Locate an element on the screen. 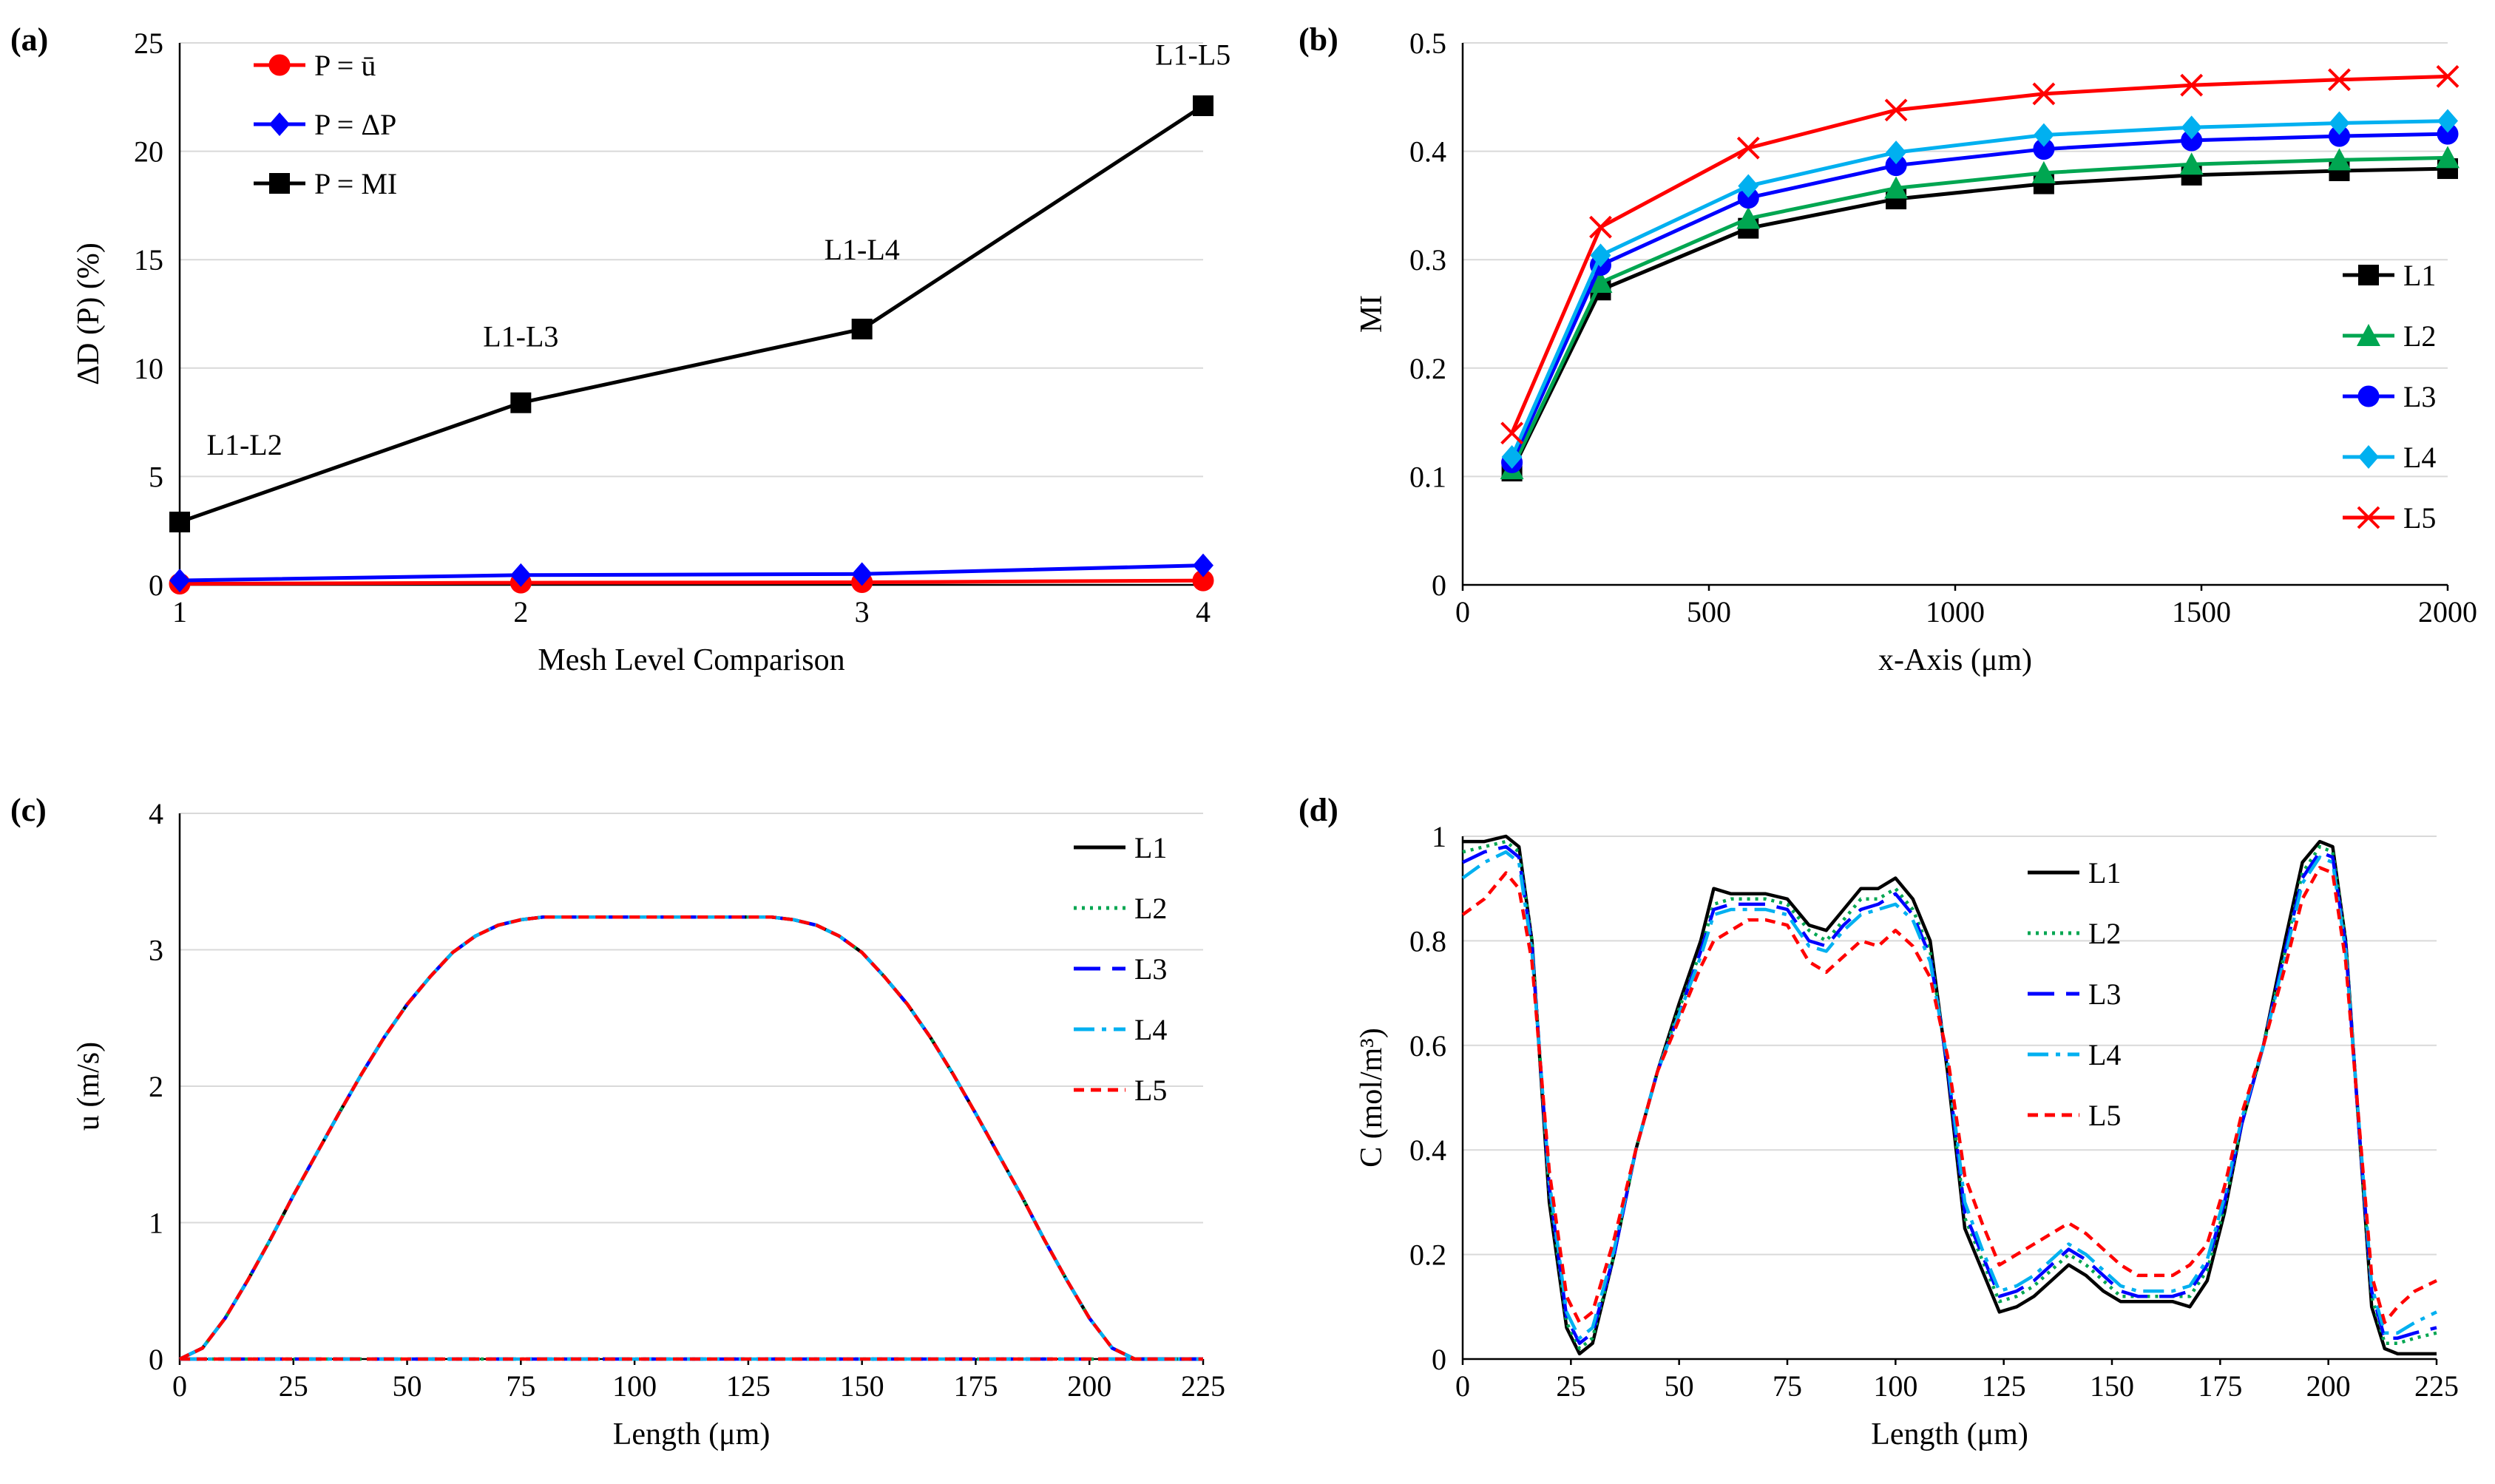 This screenshot has width=2495, height=1484. y-tick-label: 25 is located at coordinates (149, 43).